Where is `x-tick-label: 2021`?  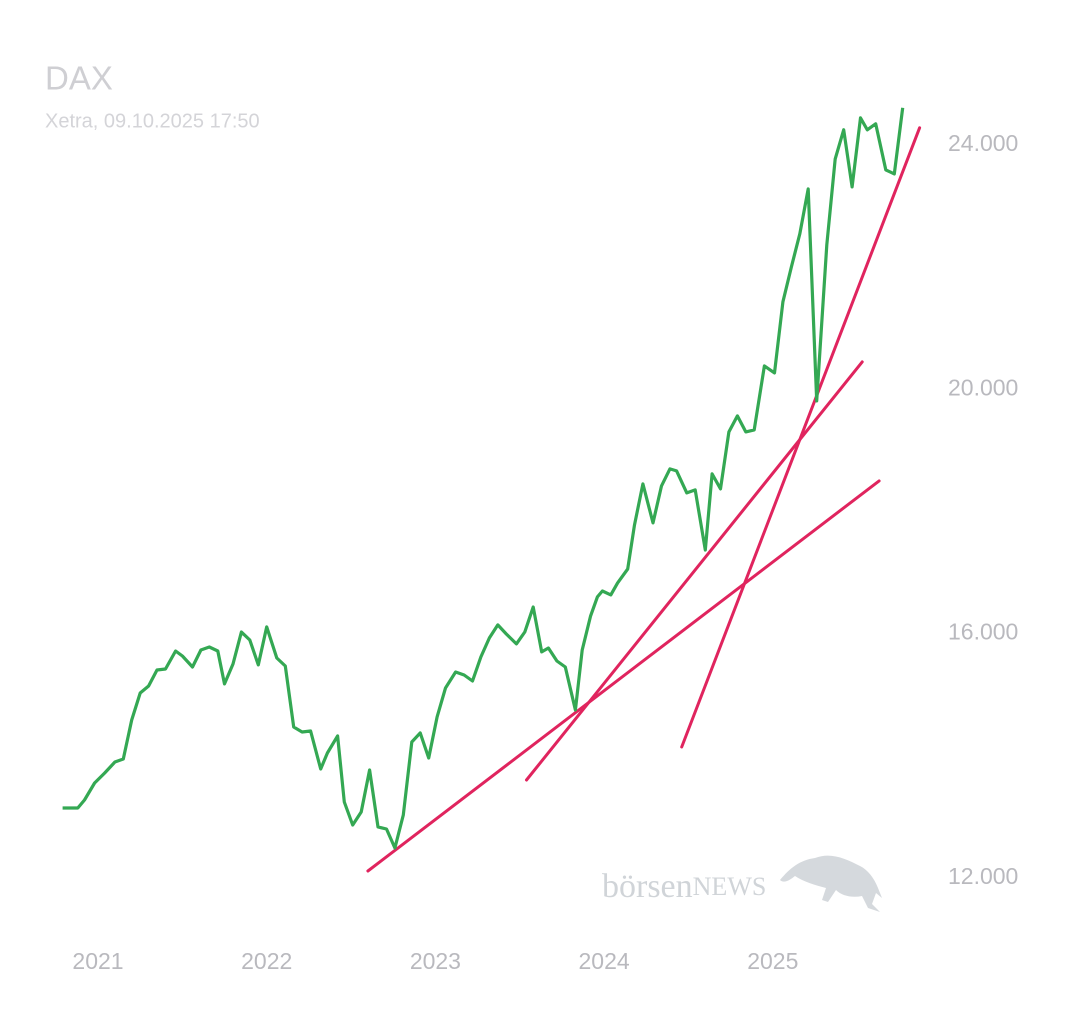 x-tick-label: 2021 is located at coordinates (97, 961).